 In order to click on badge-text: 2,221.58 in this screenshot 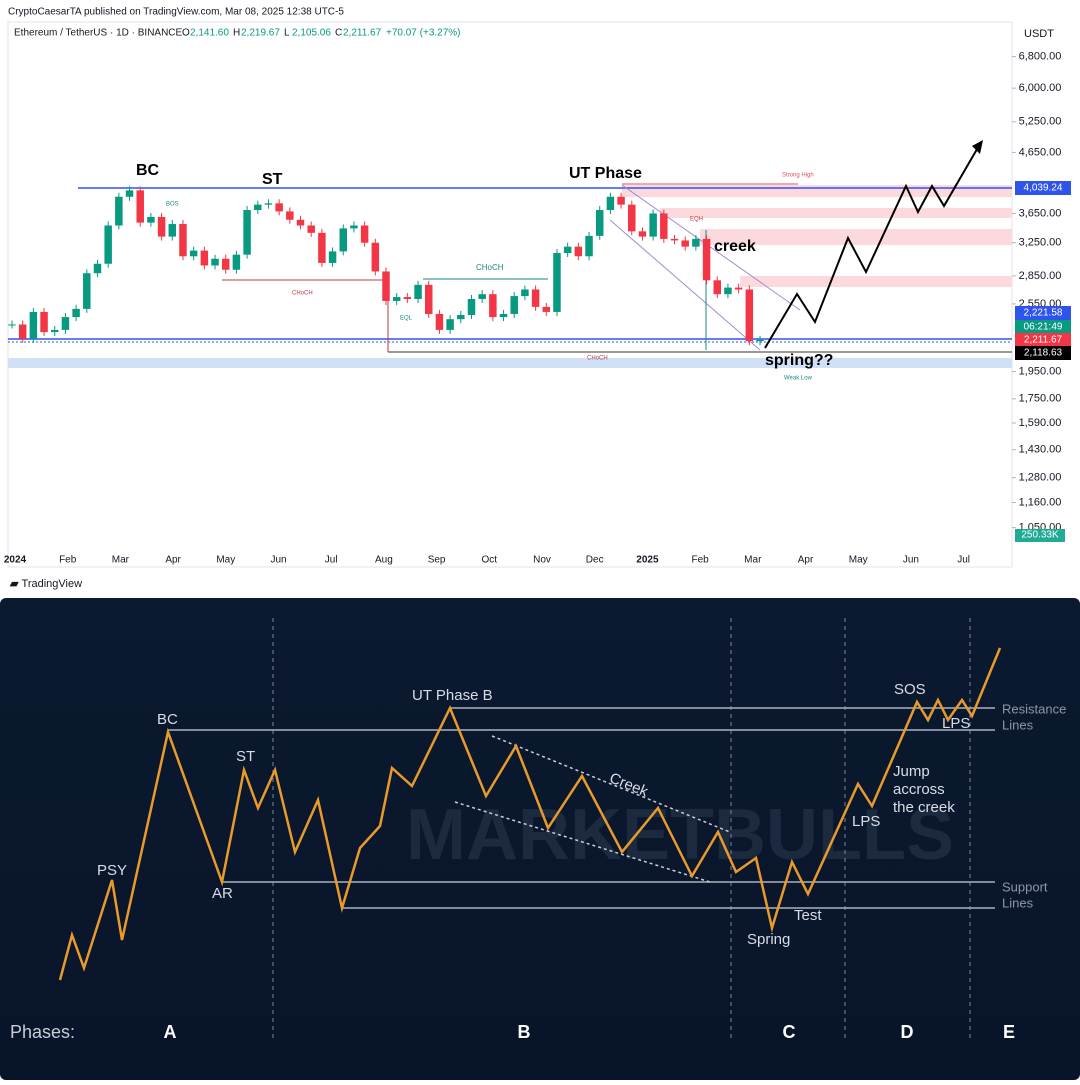, I will do `click(1043, 313)`.